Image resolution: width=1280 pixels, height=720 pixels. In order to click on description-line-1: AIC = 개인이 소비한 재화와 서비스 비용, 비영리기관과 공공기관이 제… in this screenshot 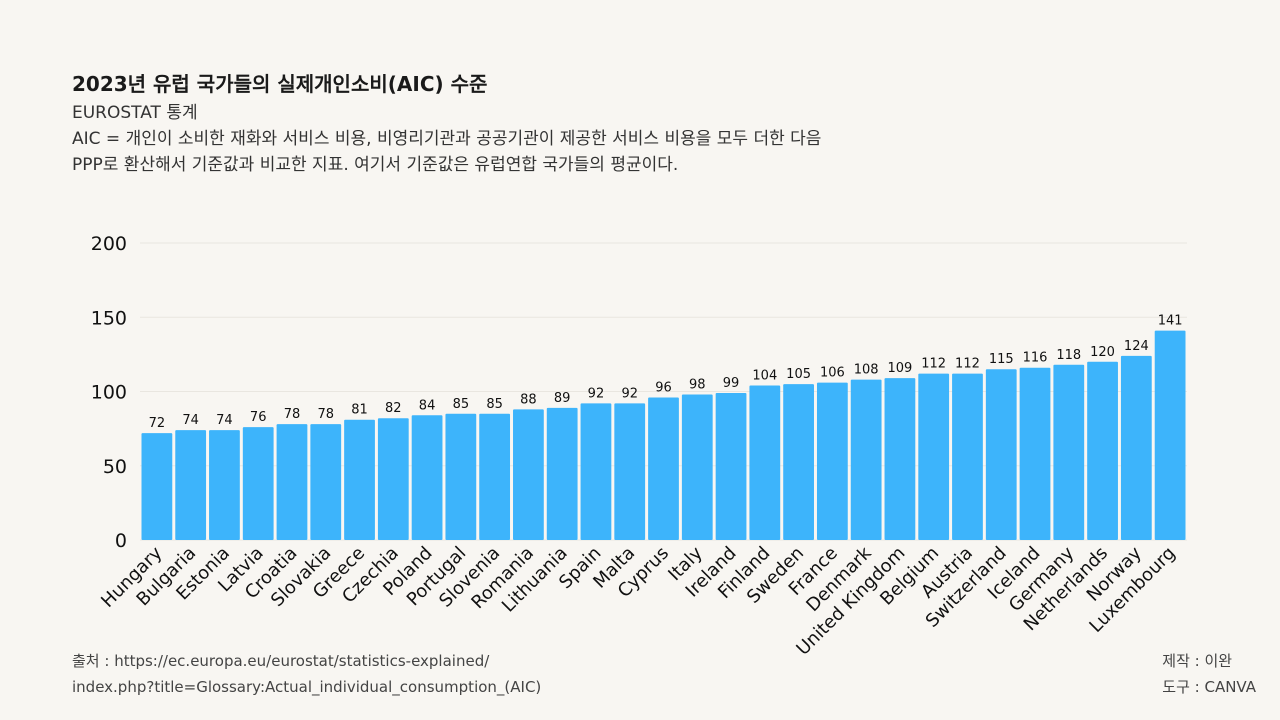, I will do `click(447, 139)`.